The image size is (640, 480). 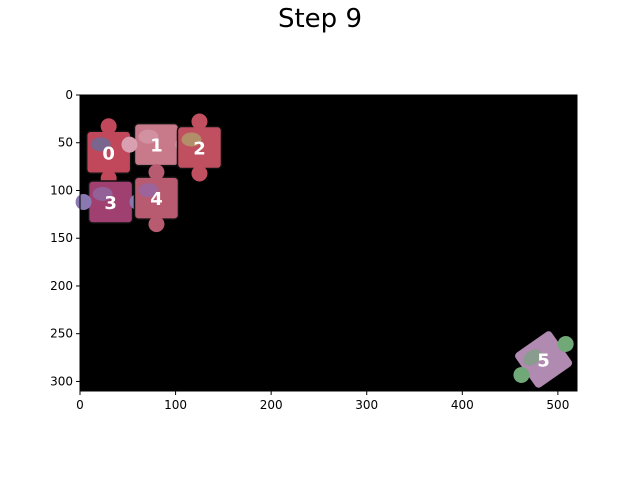 I want to click on piece-label: 4, so click(x=156, y=199).